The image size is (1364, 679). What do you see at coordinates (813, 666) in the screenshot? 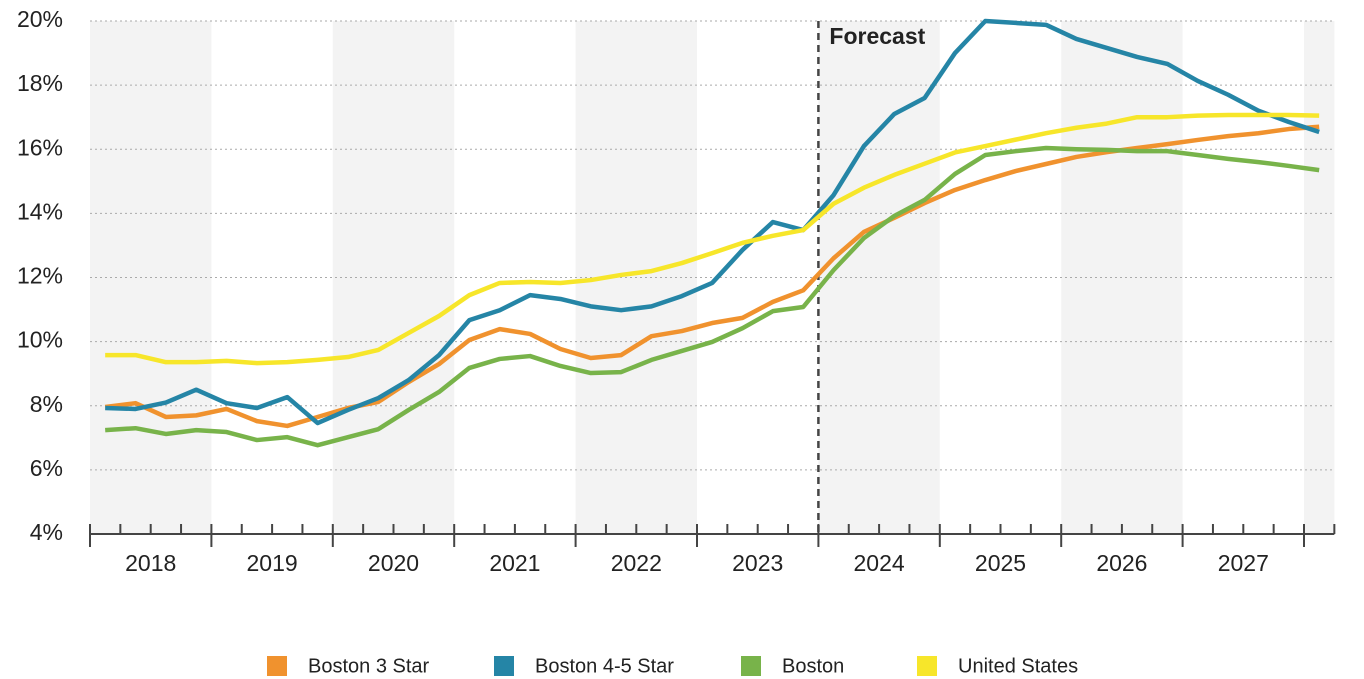
I see `legend-label: Boston` at bounding box center [813, 666].